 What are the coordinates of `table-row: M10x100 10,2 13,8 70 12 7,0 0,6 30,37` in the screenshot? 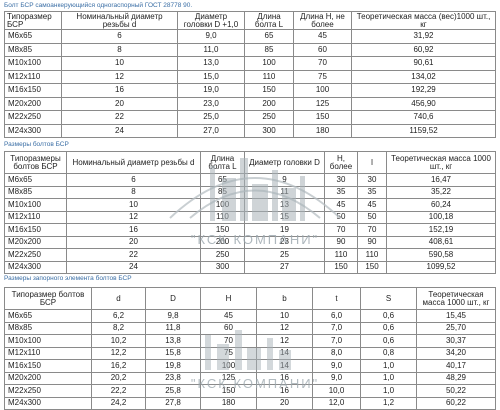 It's located at (250, 341).